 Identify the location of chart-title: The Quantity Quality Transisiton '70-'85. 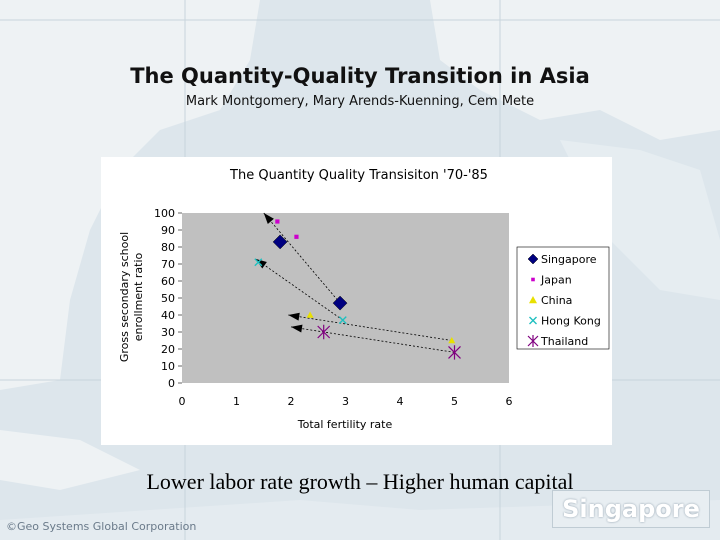
(358, 175).